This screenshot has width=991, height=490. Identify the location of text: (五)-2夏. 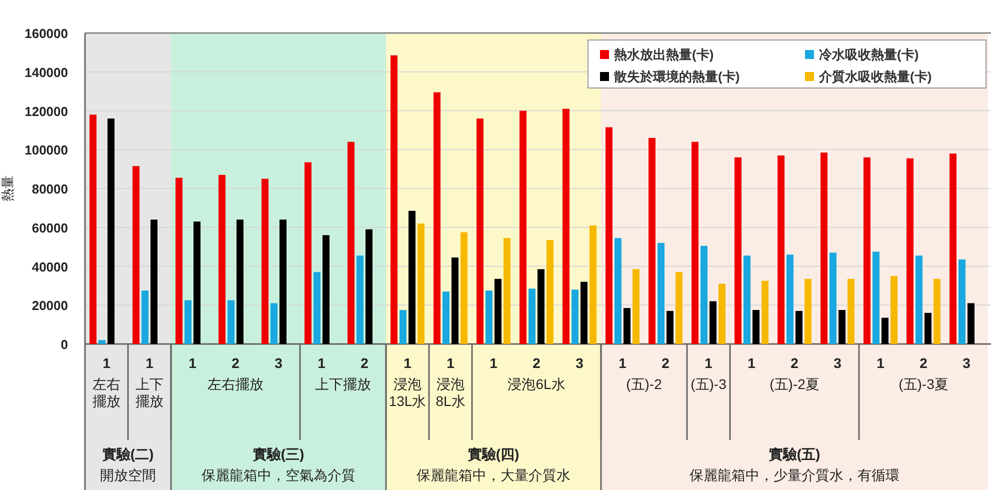
(794, 384).